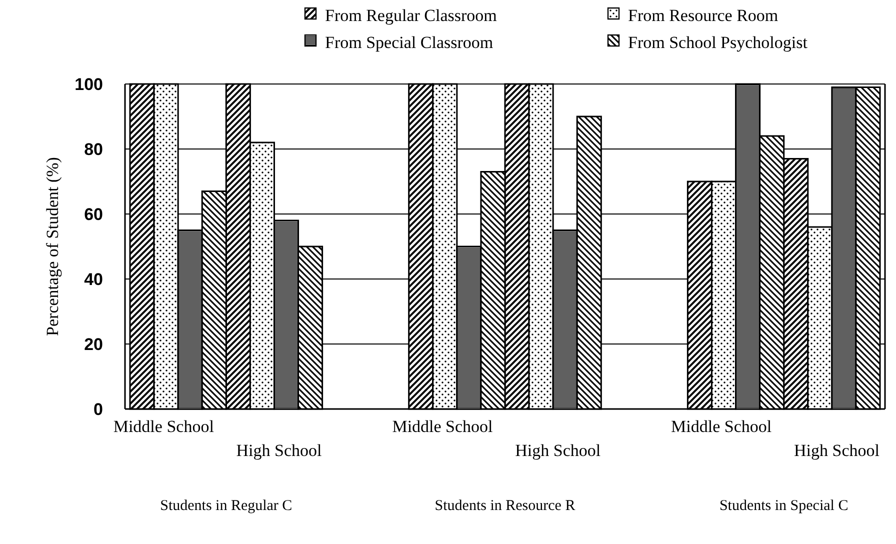 The width and height of the screenshot is (896, 544). Describe the element at coordinates (703, 15) in the screenshot. I see `legend-label: From Resource Room` at that location.